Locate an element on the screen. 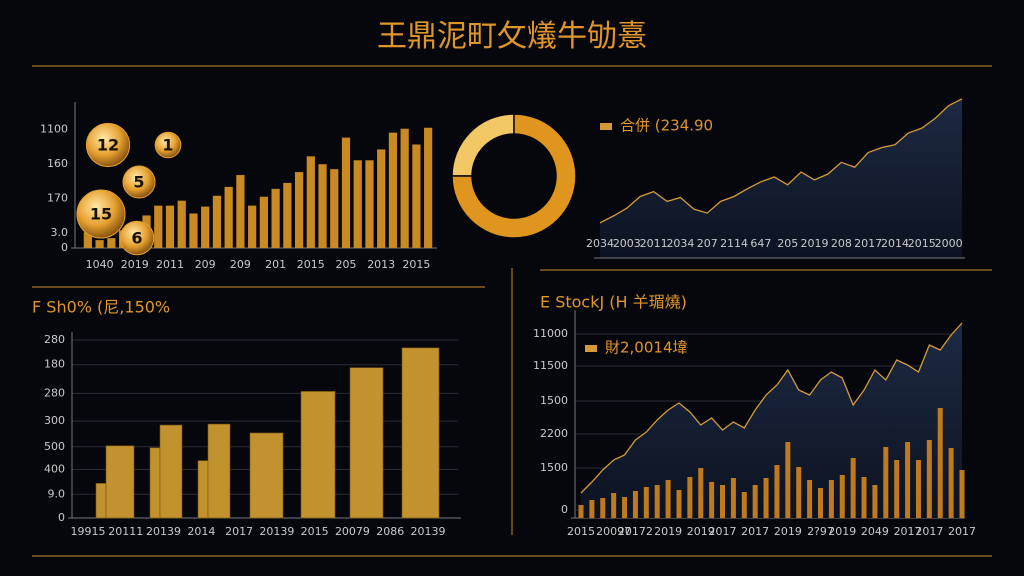  x-tick-label: 2086 is located at coordinates (390, 531).